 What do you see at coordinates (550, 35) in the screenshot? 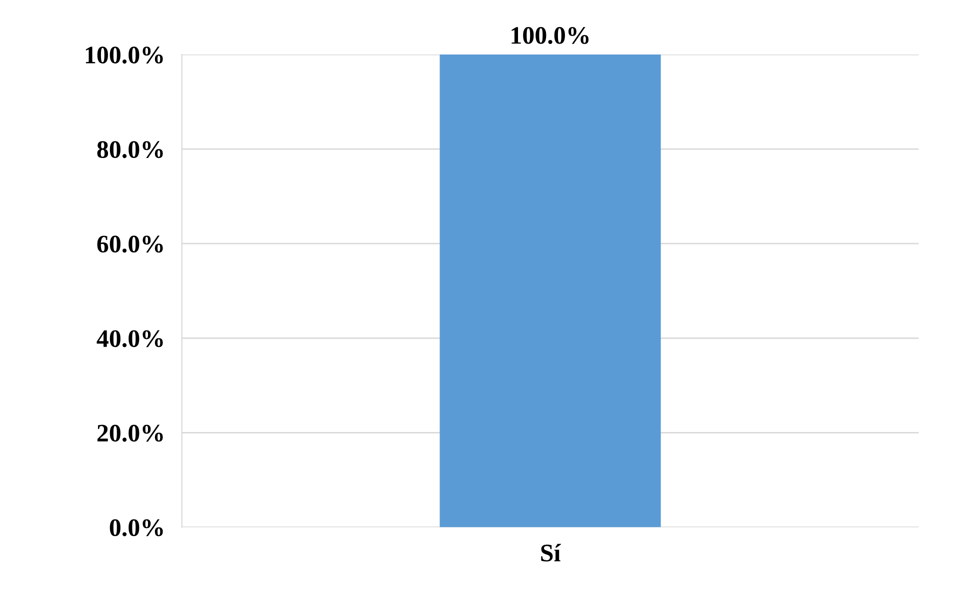
I see `data-label: 100.0%` at bounding box center [550, 35].